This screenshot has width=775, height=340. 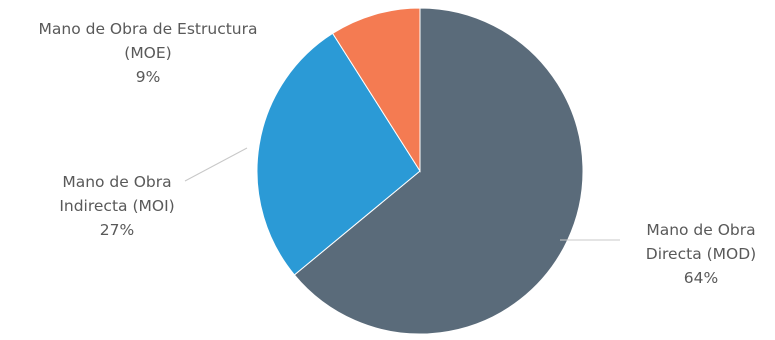 I want to click on data-label-name-line: (MOE), so click(x=147, y=53).